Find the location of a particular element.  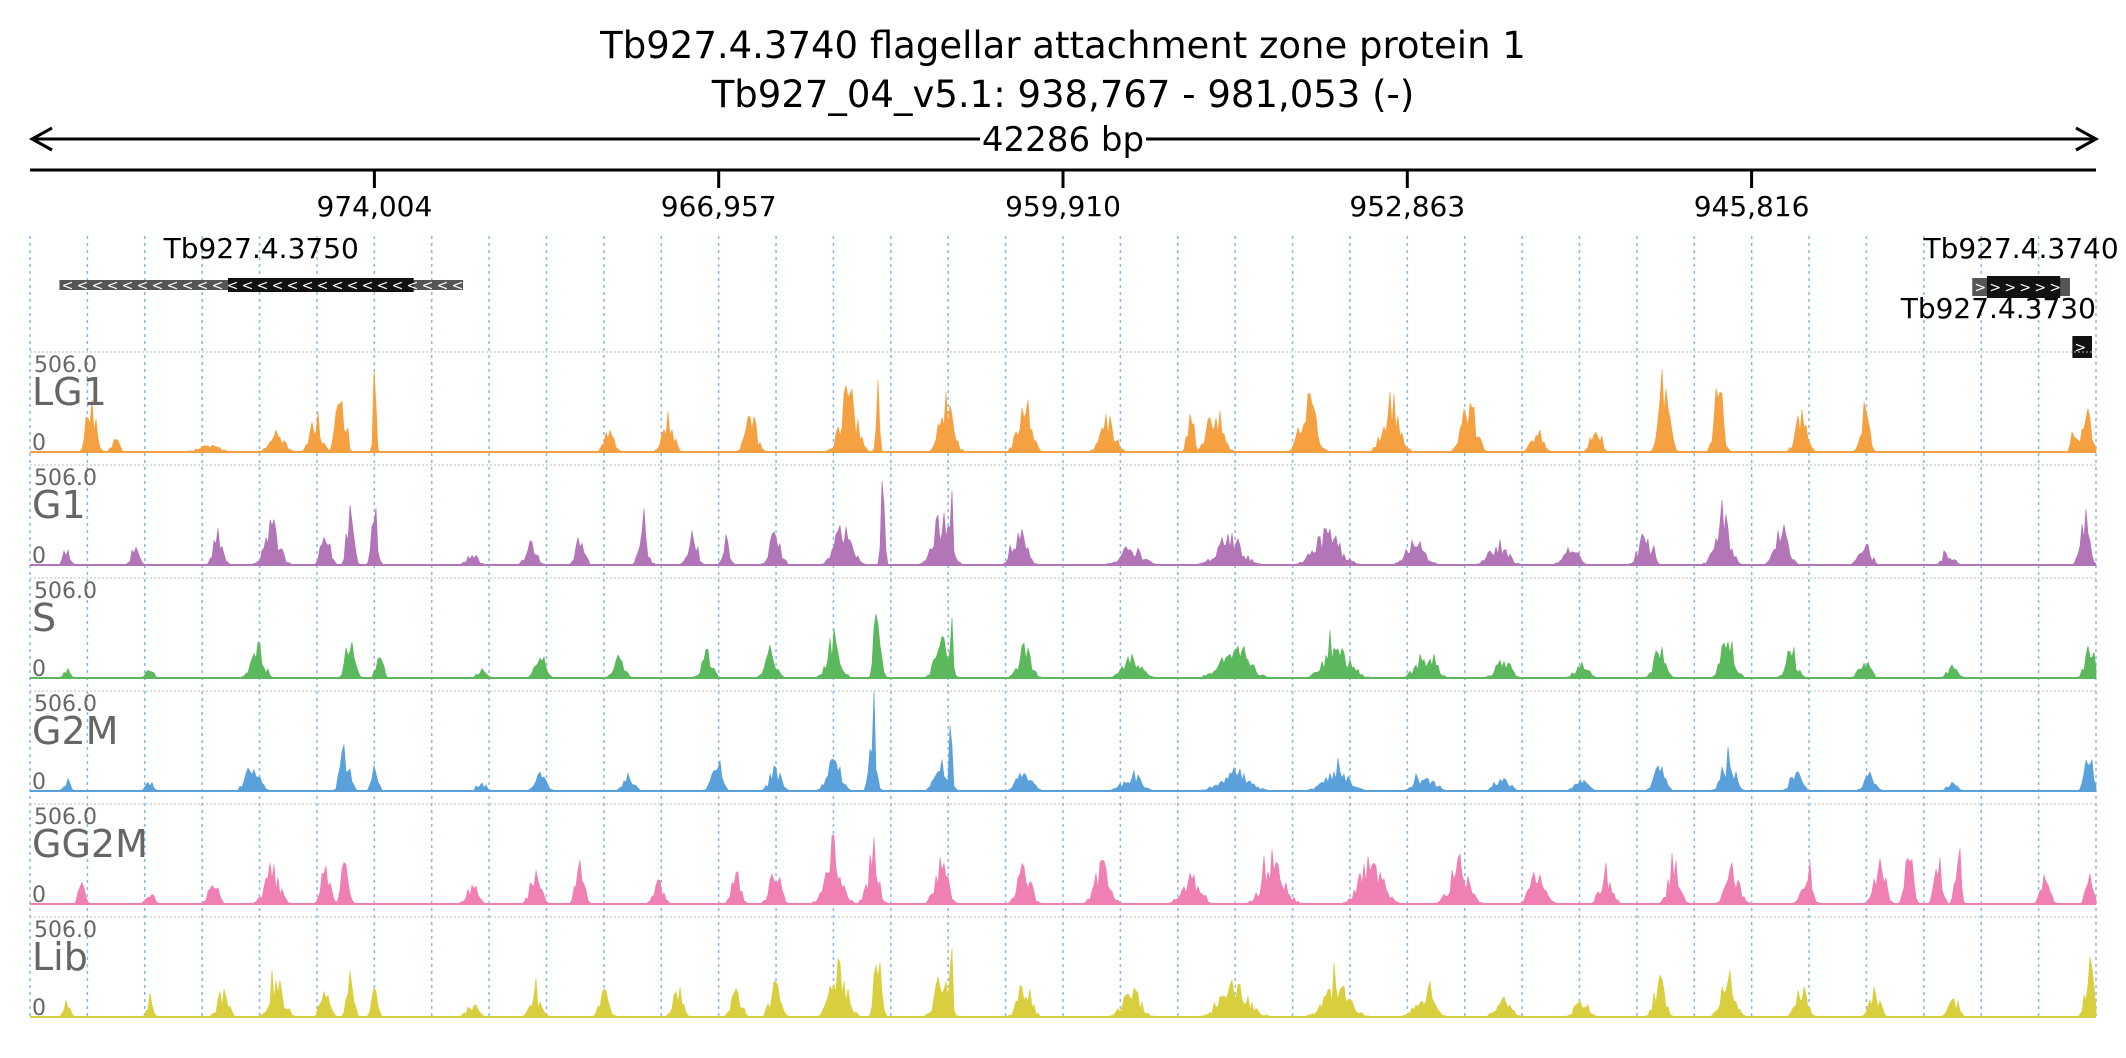

figure-subtitle: Tb927_04_v5.1: 938,767 - 981,053 (-) is located at coordinates (1063, 94).